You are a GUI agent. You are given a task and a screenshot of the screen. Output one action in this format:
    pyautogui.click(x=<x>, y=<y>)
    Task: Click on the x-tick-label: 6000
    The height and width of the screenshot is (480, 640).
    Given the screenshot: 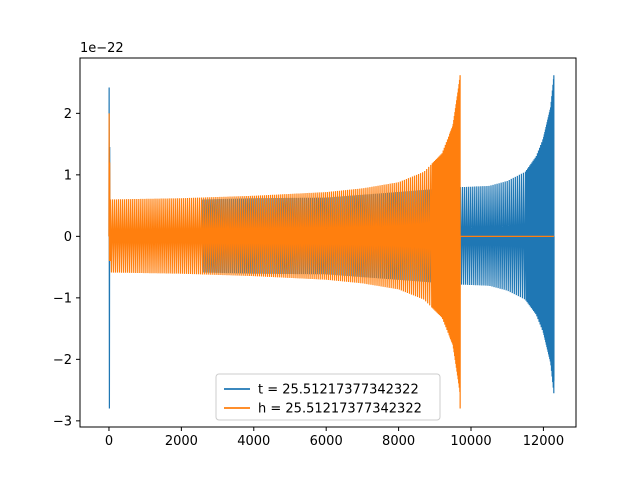 What is the action you would take?
    pyautogui.click(x=326, y=441)
    